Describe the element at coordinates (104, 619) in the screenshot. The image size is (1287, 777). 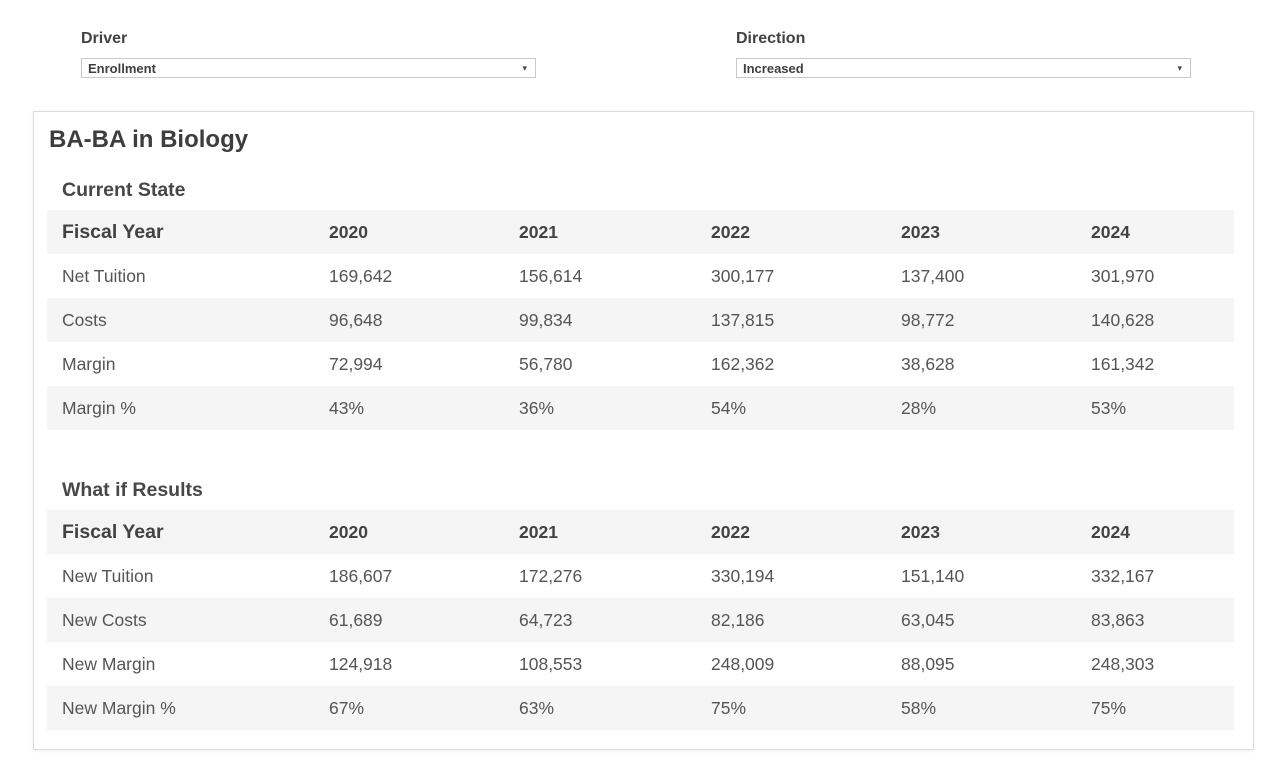
I see `row-label: New Costs` at that location.